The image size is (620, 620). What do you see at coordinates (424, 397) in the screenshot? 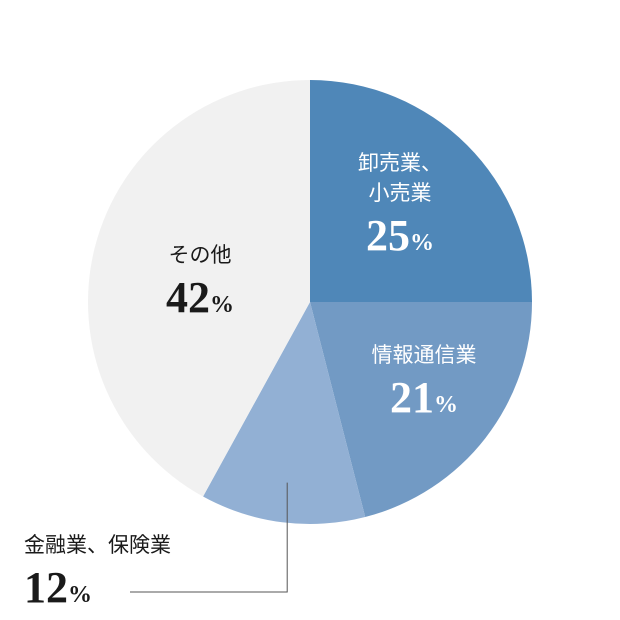
I see `label-ict-value: 21%` at bounding box center [424, 397].